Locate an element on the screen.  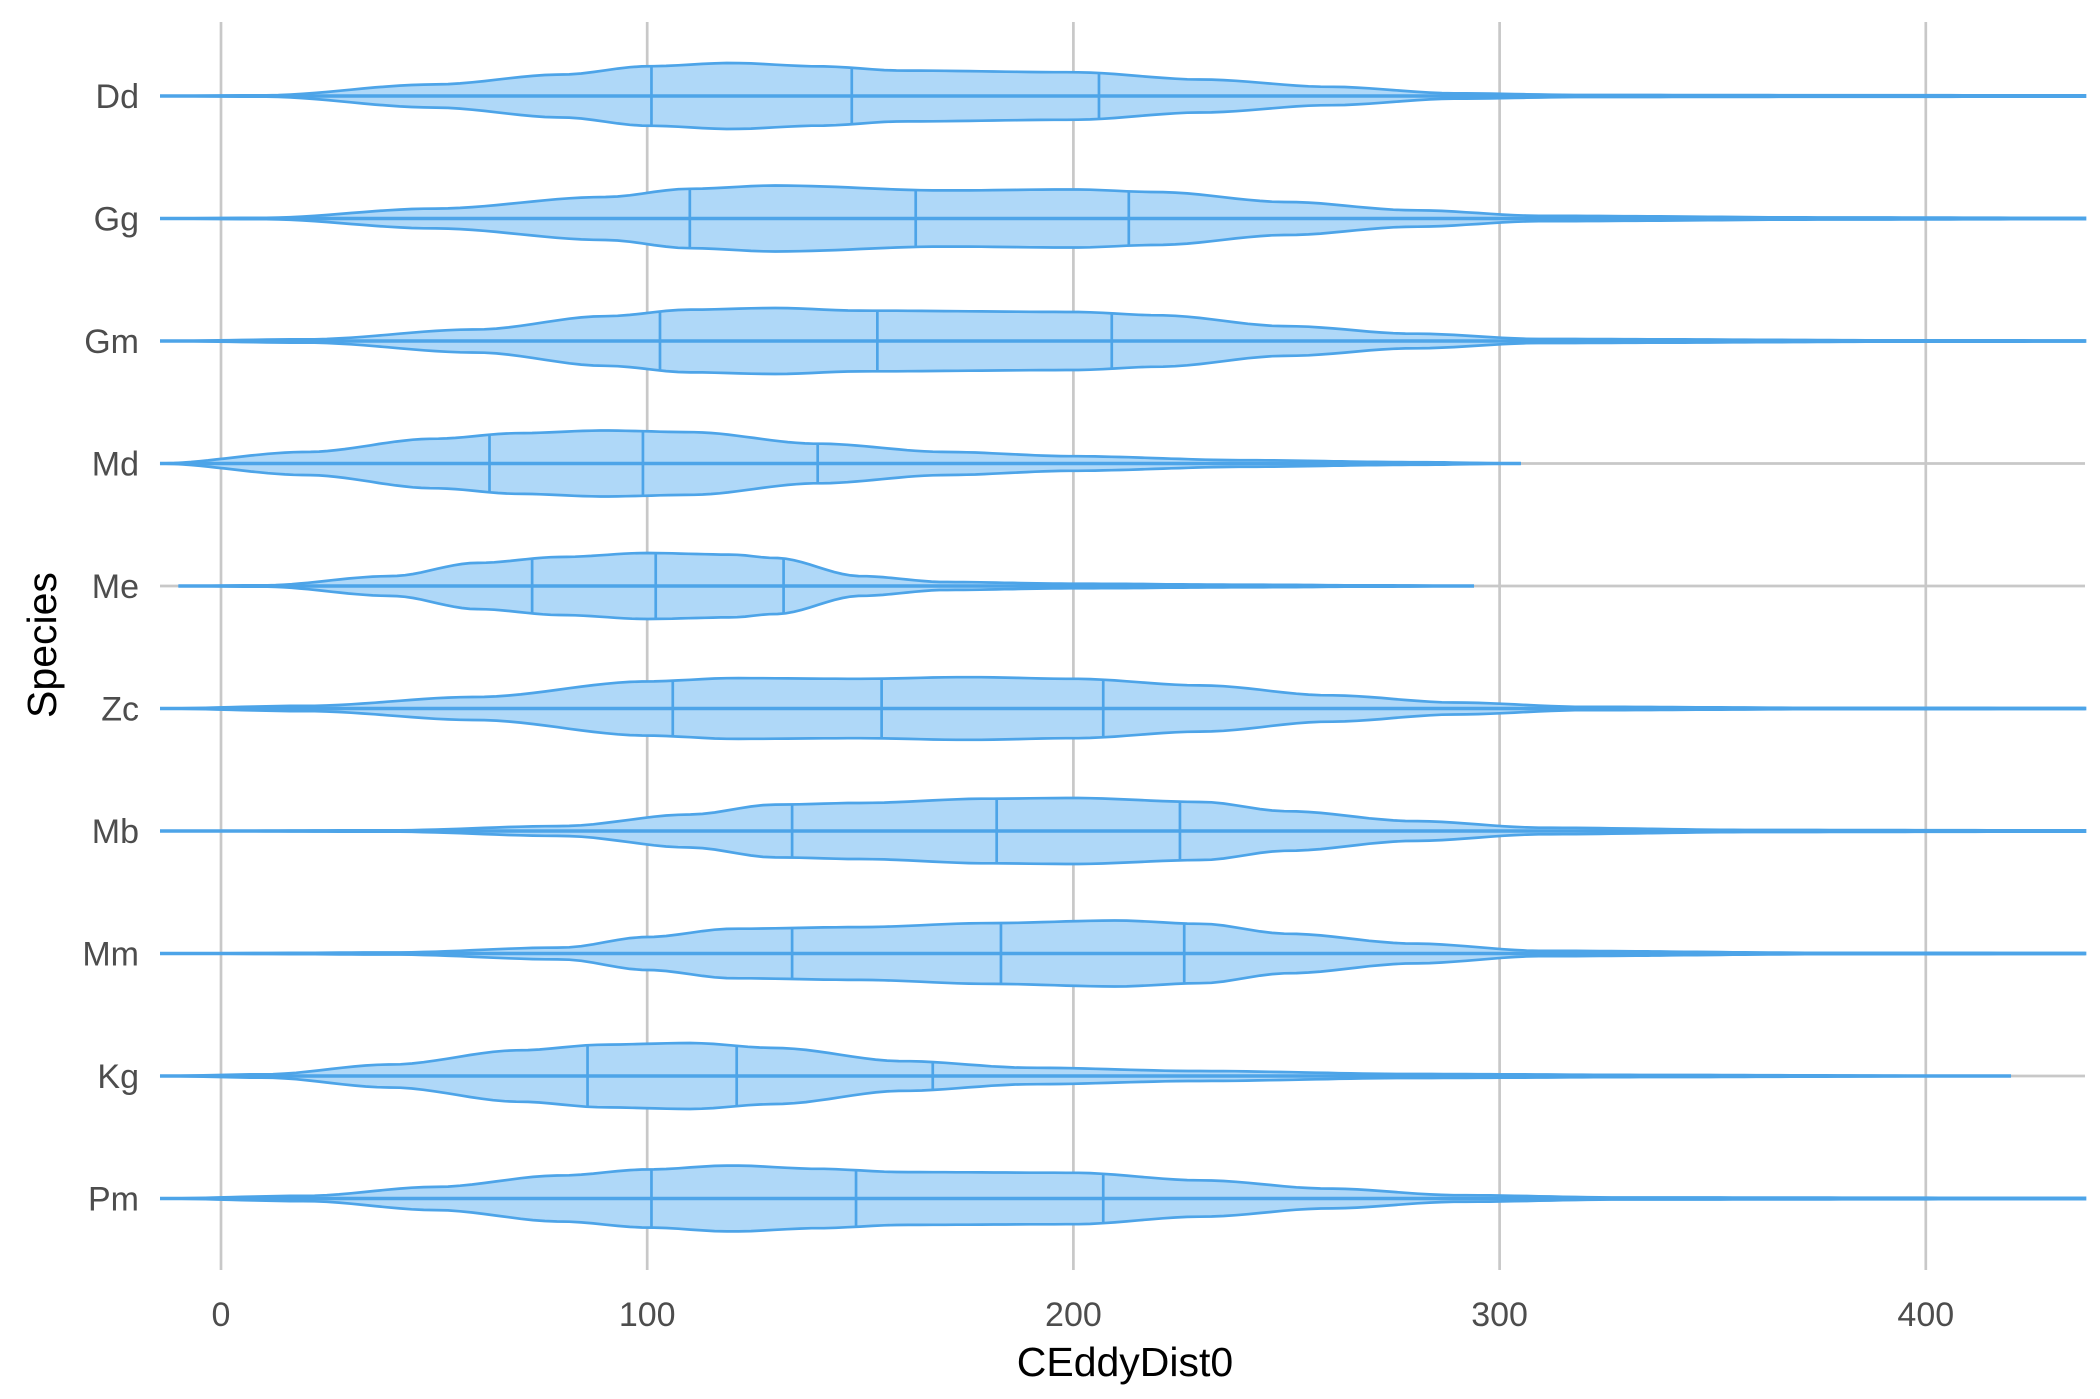
x-tick-label-100: 100 is located at coordinates (647, 1315).